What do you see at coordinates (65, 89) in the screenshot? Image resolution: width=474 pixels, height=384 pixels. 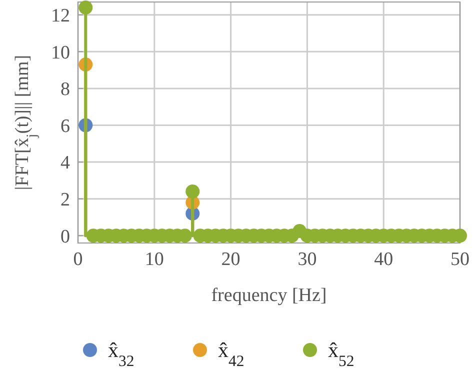 I see `y-tick-label: 8` at bounding box center [65, 89].